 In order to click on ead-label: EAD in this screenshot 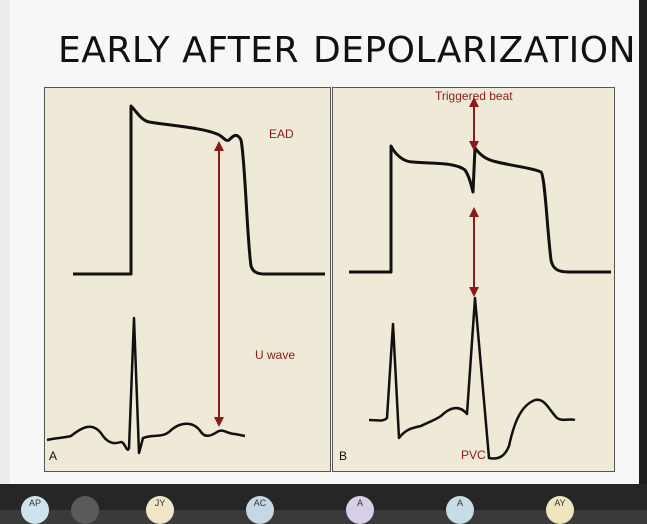, I will do `click(281, 134)`.